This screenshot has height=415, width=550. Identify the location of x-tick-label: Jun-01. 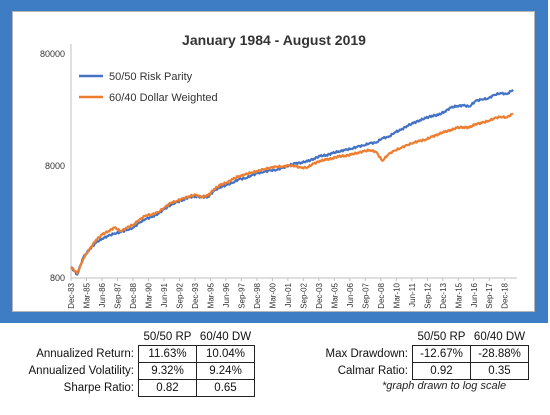
(288, 294).